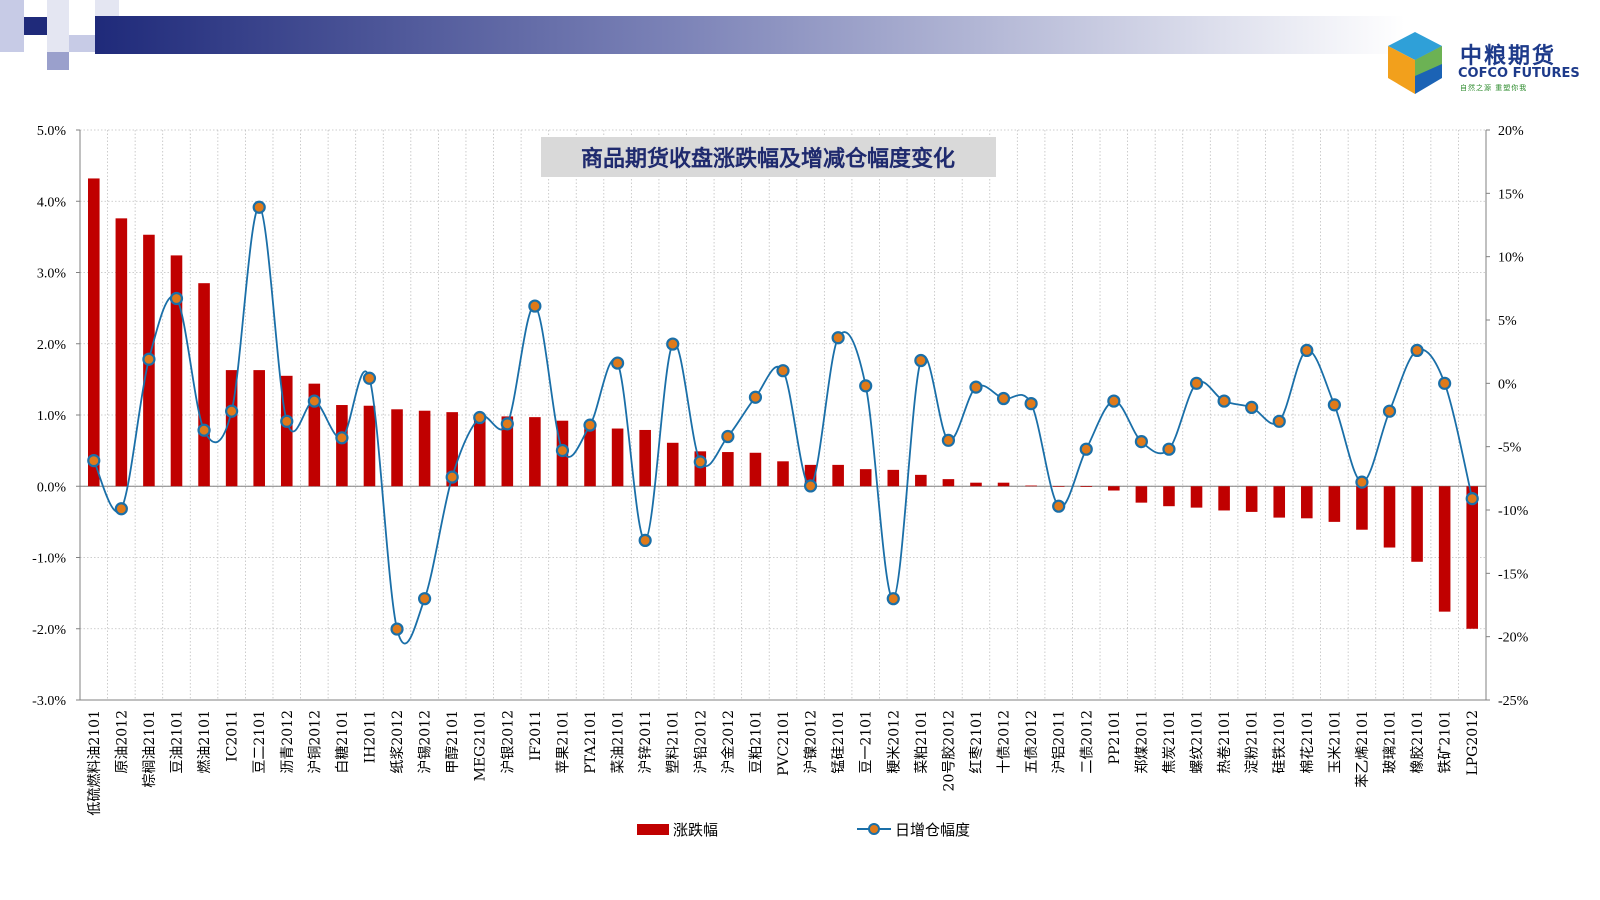 This screenshot has height=900, width=1600. What do you see at coordinates (783, 371) in the screenshot?
I see `point-PVC2101` at bounding box center [783, 371].